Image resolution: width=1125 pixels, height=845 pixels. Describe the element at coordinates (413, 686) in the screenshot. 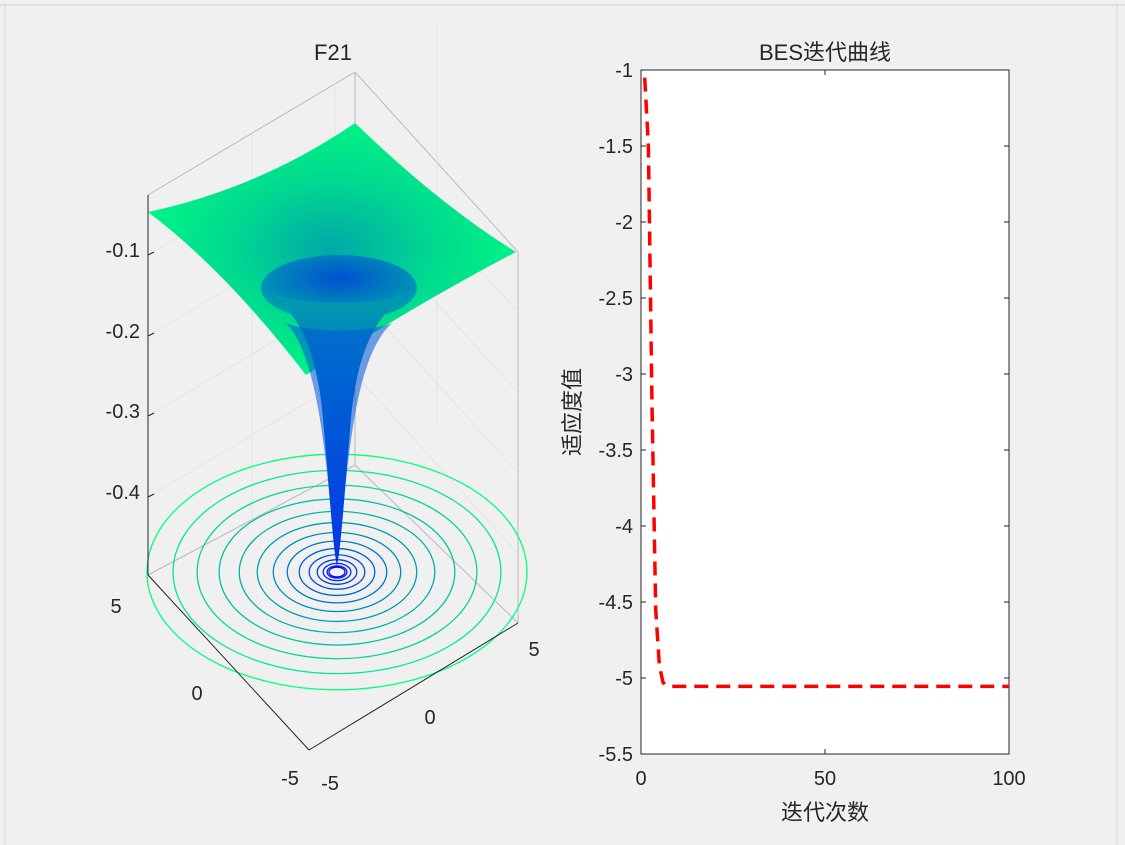

I see `x-axis-line` at that location.